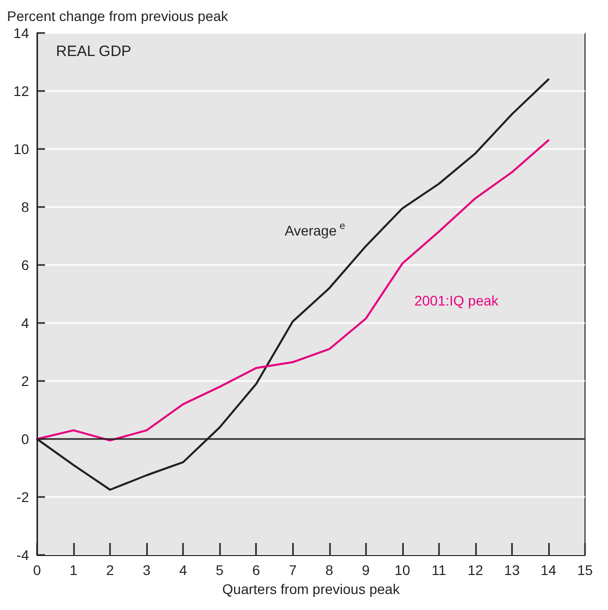 Image resolution: width=608 pixels, height=610 pixels. What do you see at coordinates (21, 149) in the screenshot?
I see `y-tick-label: 10` at bounding box center [21, 149].